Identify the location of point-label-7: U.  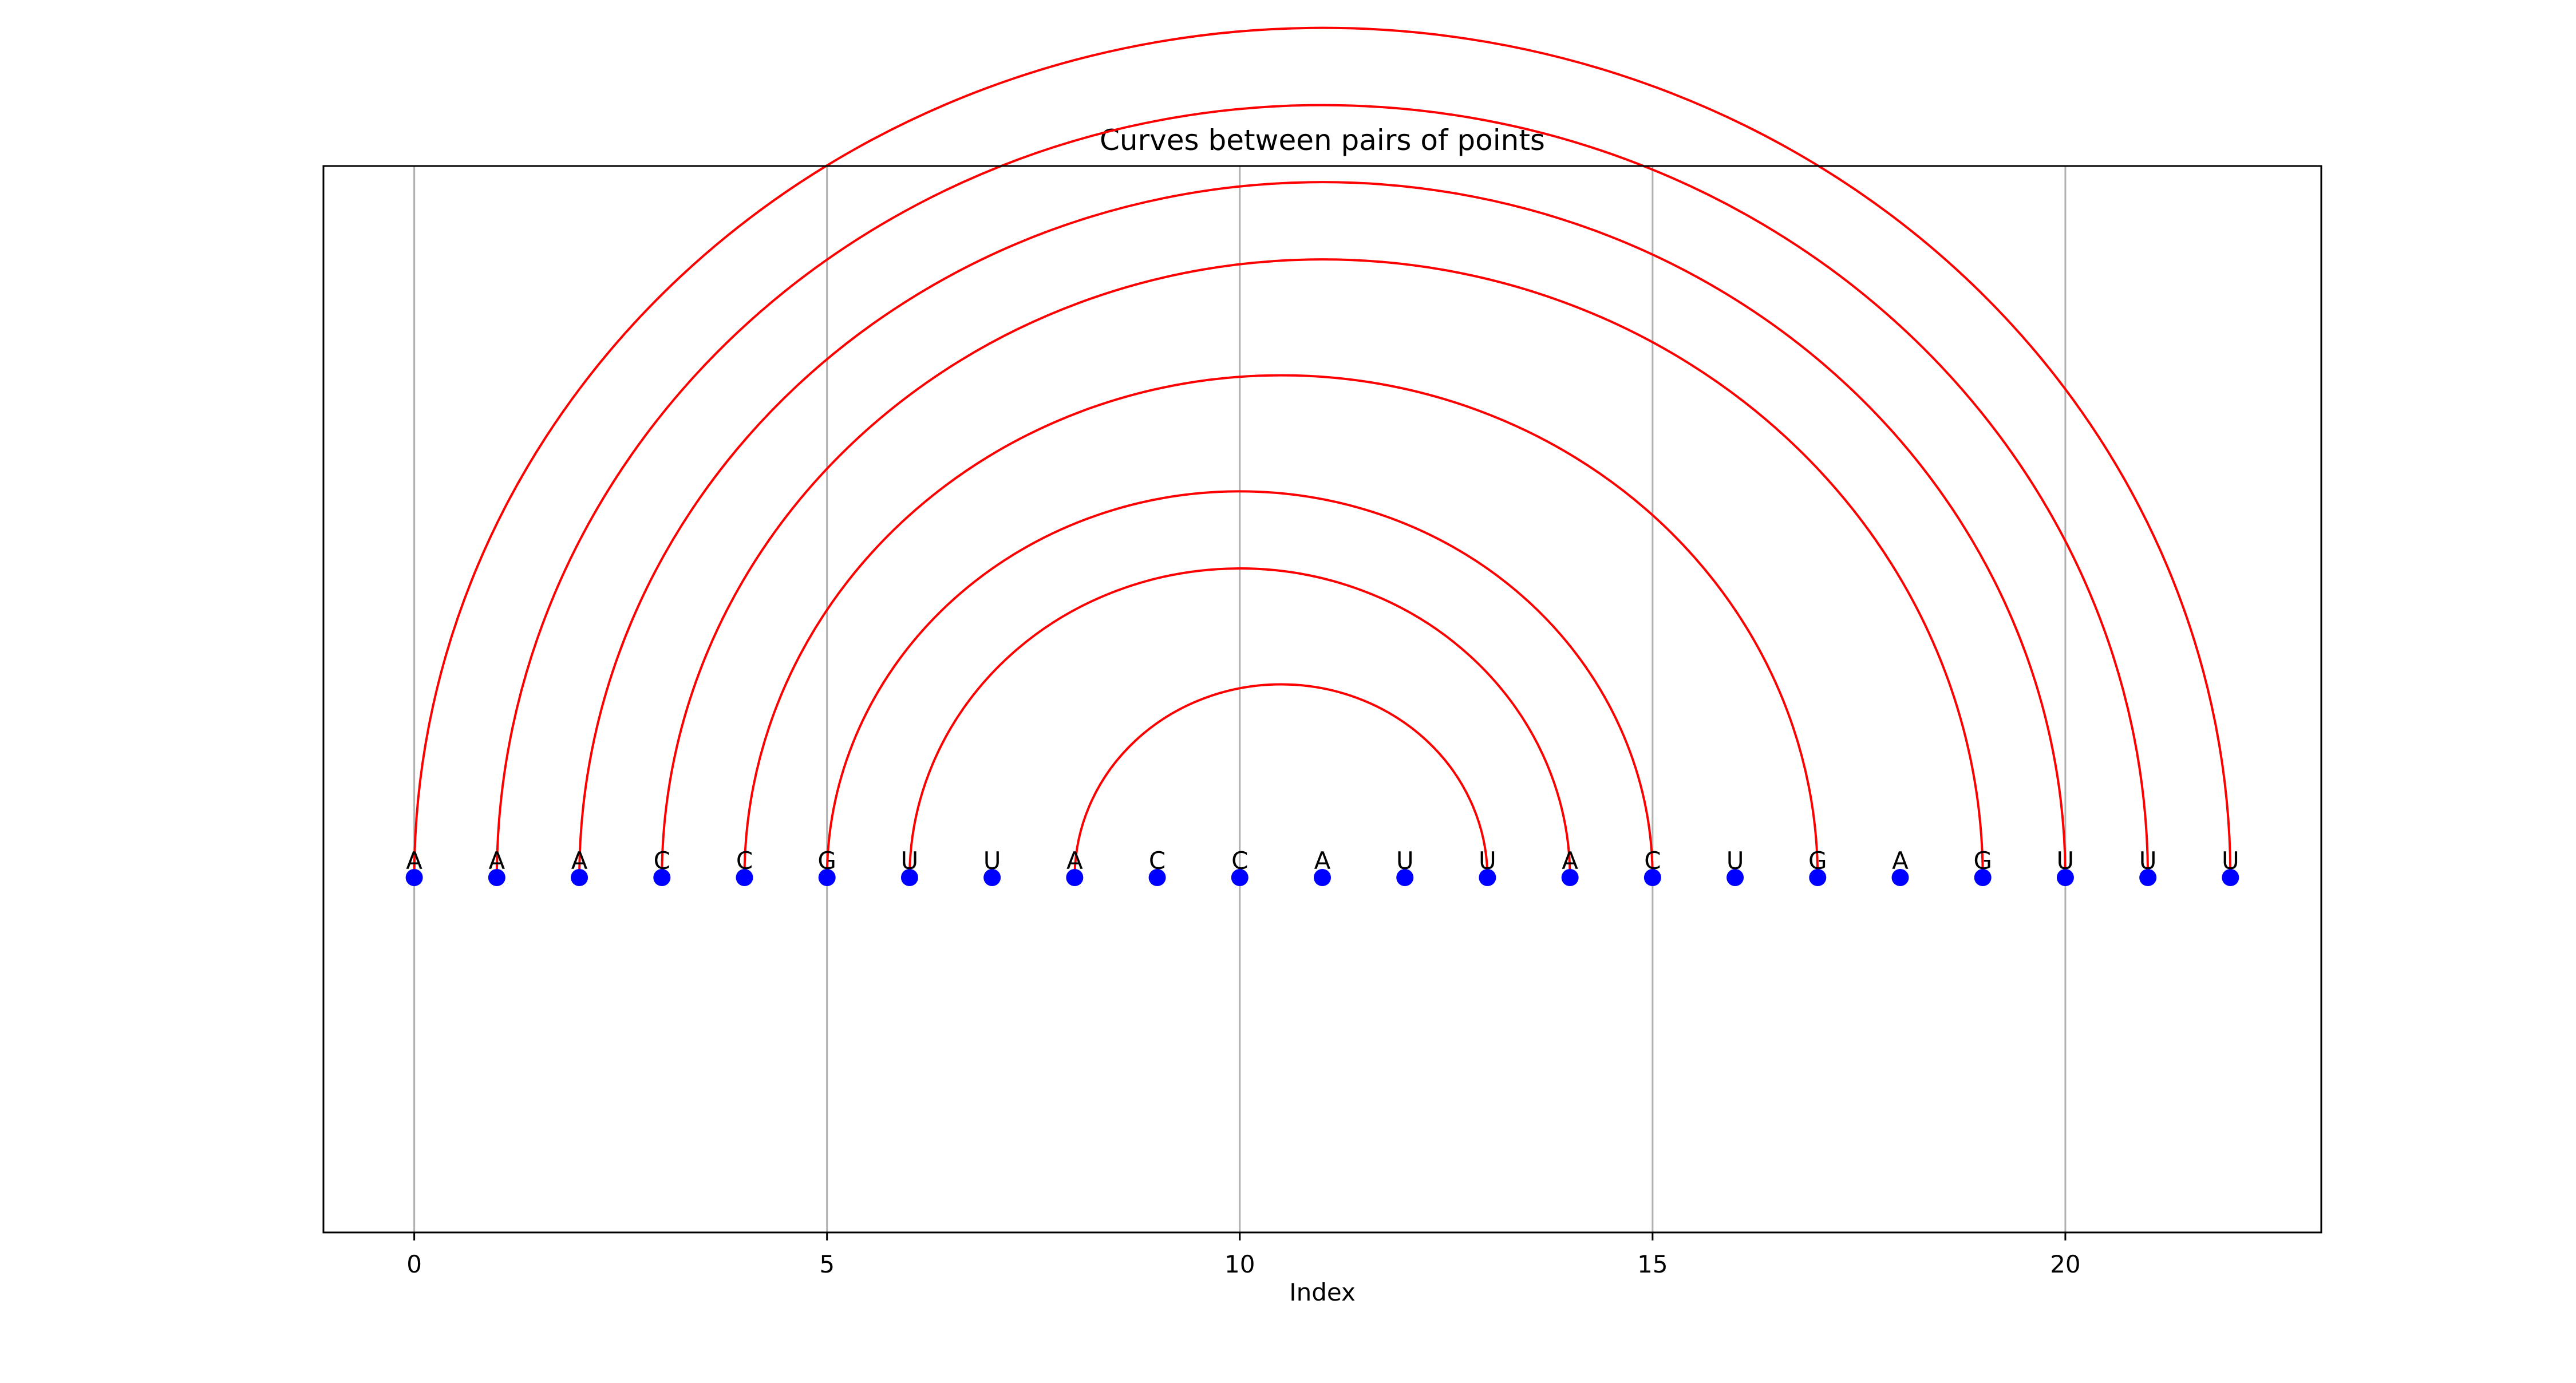
(992, 861).